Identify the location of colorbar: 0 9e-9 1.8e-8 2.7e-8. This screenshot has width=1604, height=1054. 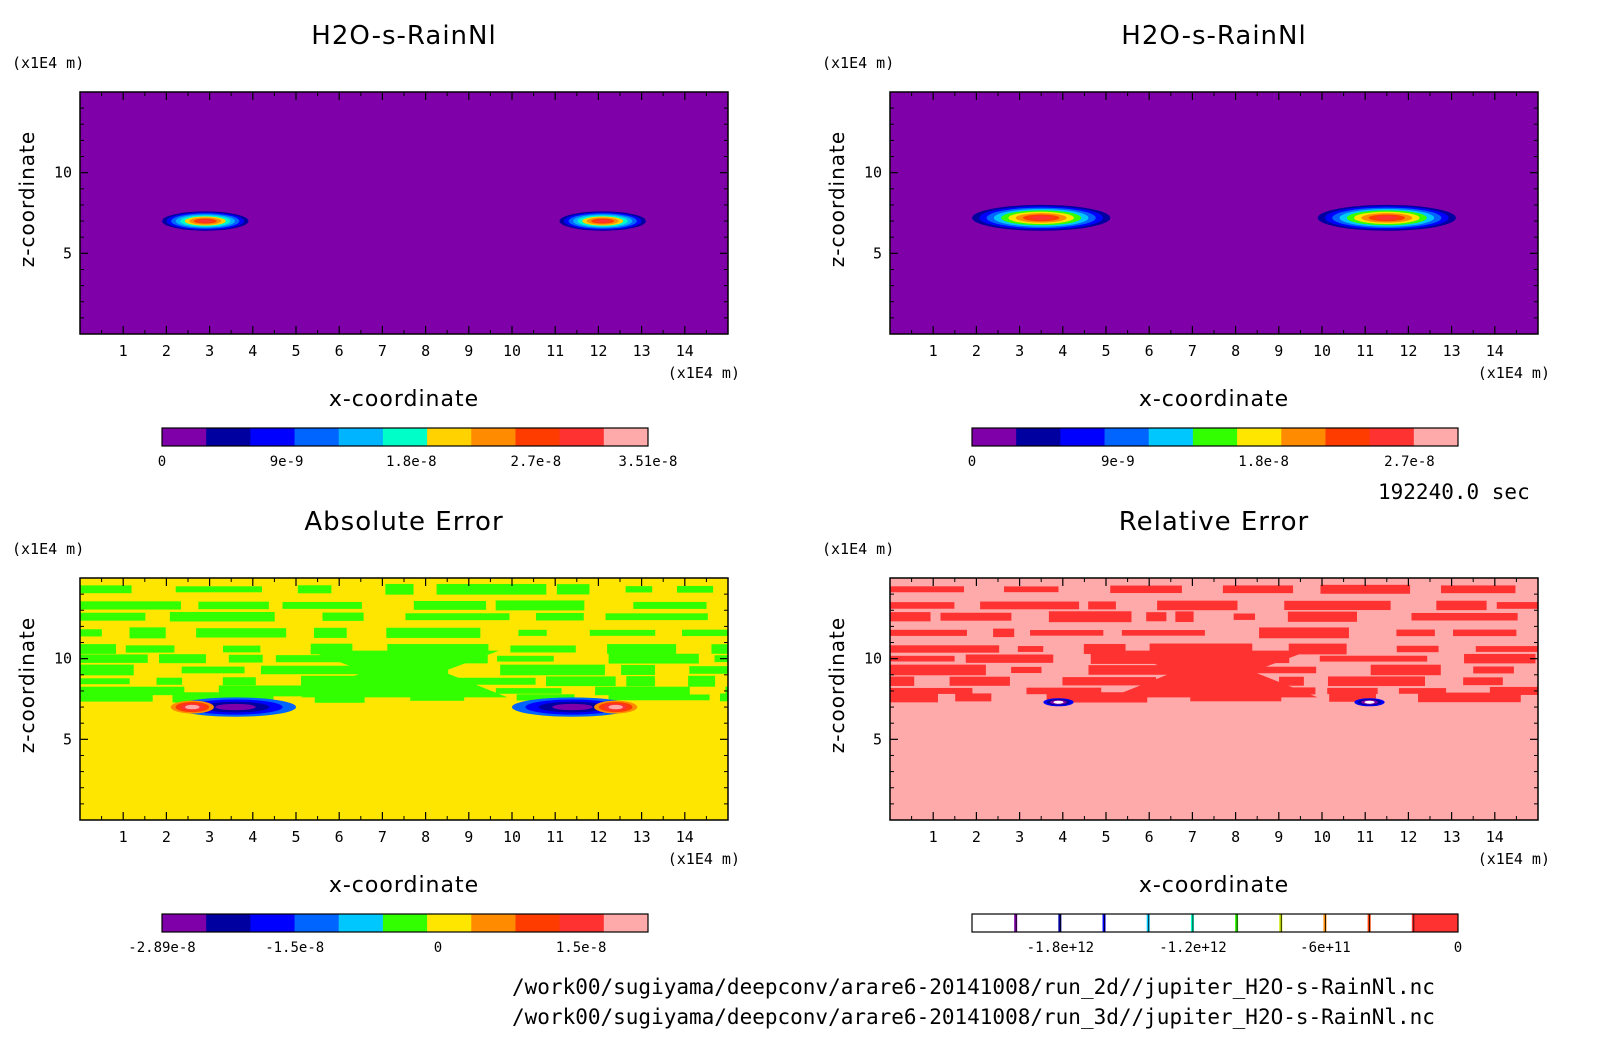
(1213, 448).